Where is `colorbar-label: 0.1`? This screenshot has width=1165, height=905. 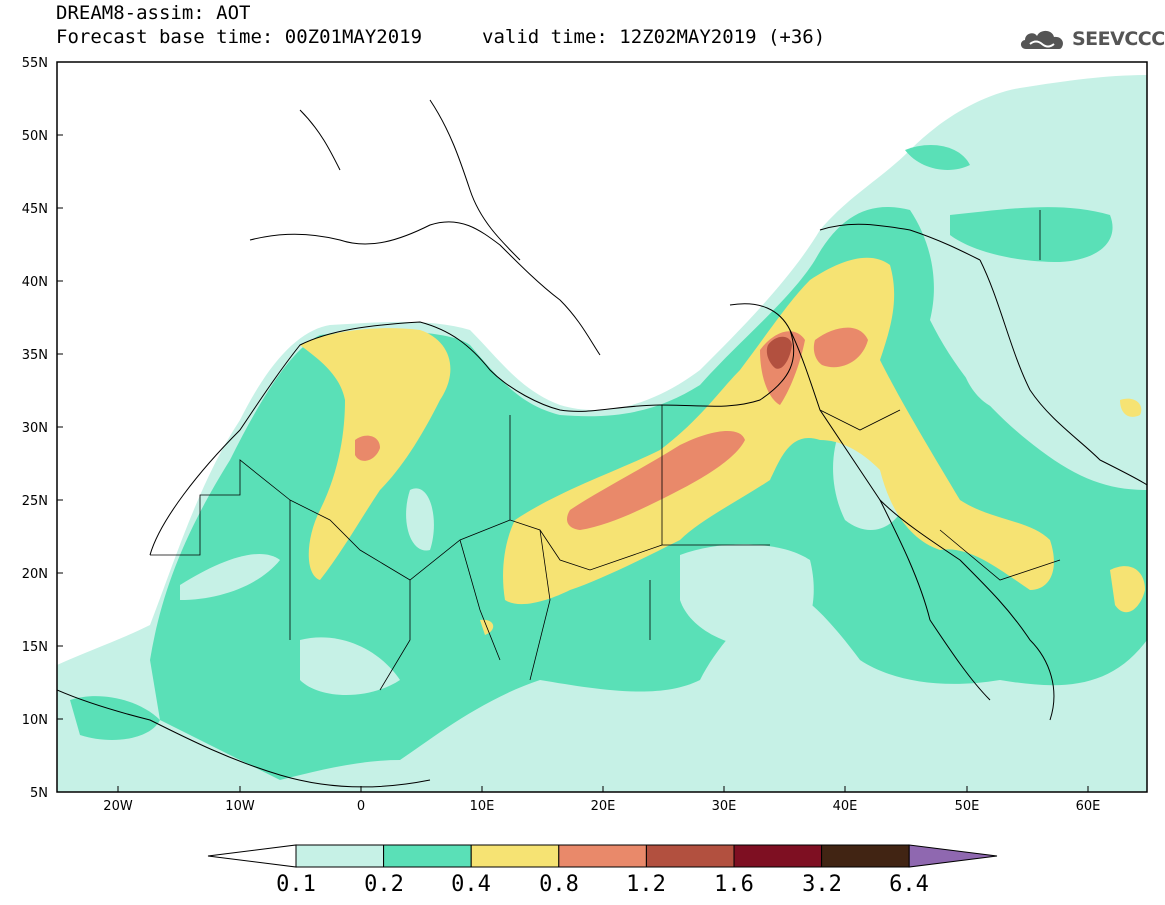
colorbar-label: 0.1 is located at coordinates (296, 884).